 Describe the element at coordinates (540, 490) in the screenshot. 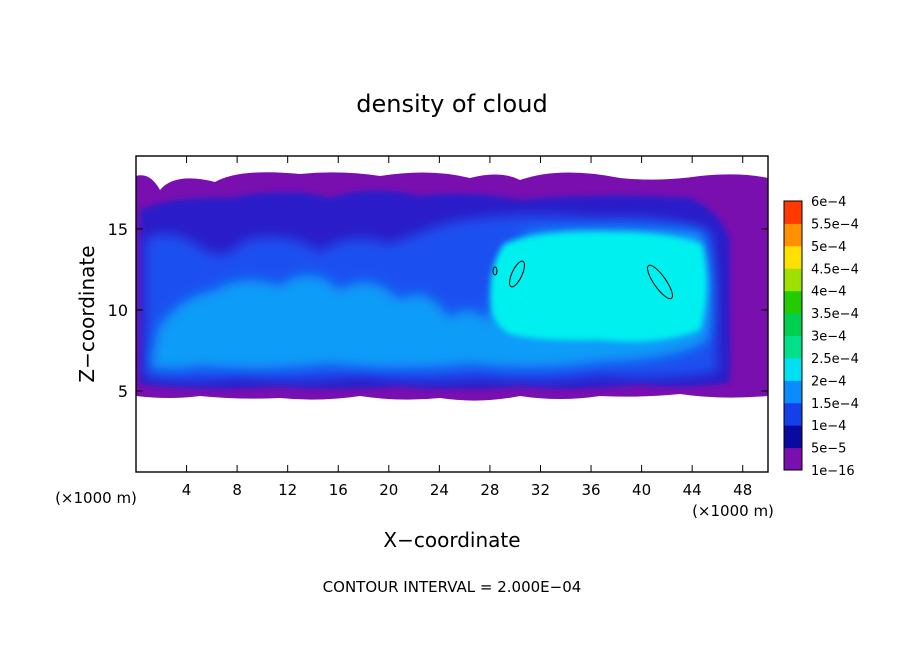

I see `x-tick-label: 32` at that location.